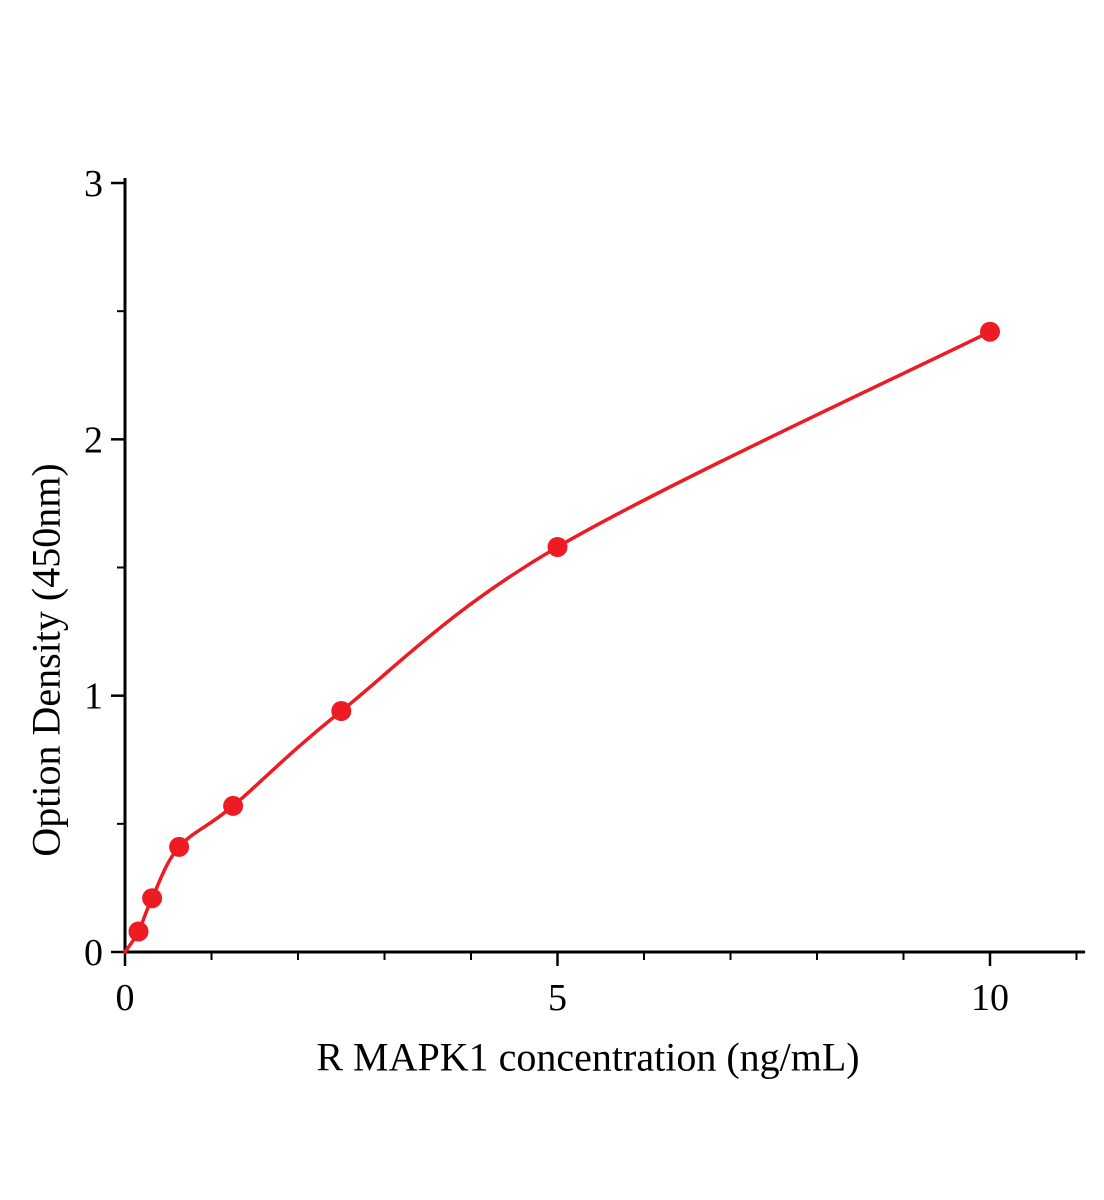 The width and height of the screenshot is (1104, 1200). I want to click on x-tick-label: 10, so click(990, 998).